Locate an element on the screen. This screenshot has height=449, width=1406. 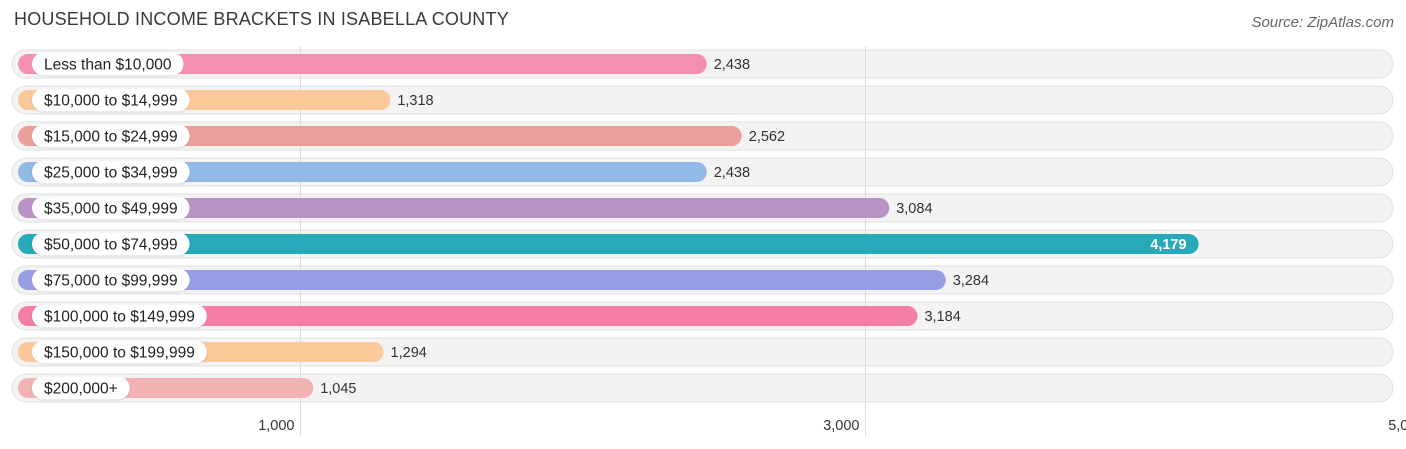
category-label: Less than $10,000 is located at coordinates (108, 65).